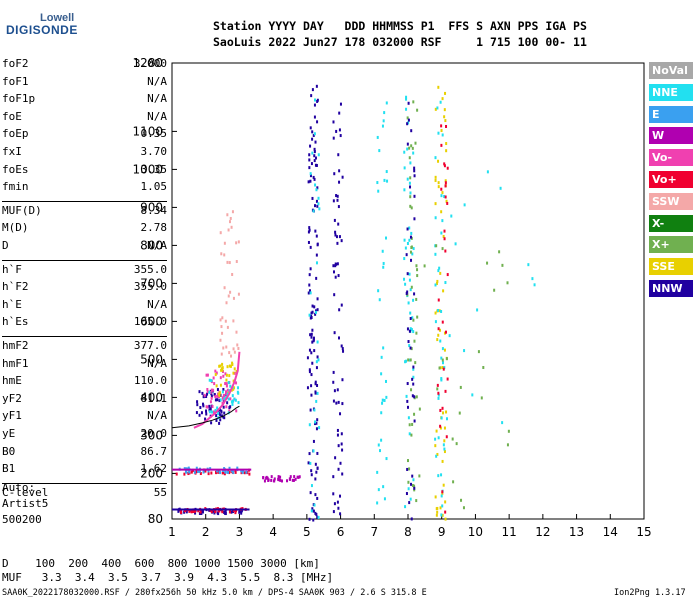  What do you see at coordinates (19, 487) in the screenshot?
I see `auto-label: Auto:` at bounding box center [19, 487].